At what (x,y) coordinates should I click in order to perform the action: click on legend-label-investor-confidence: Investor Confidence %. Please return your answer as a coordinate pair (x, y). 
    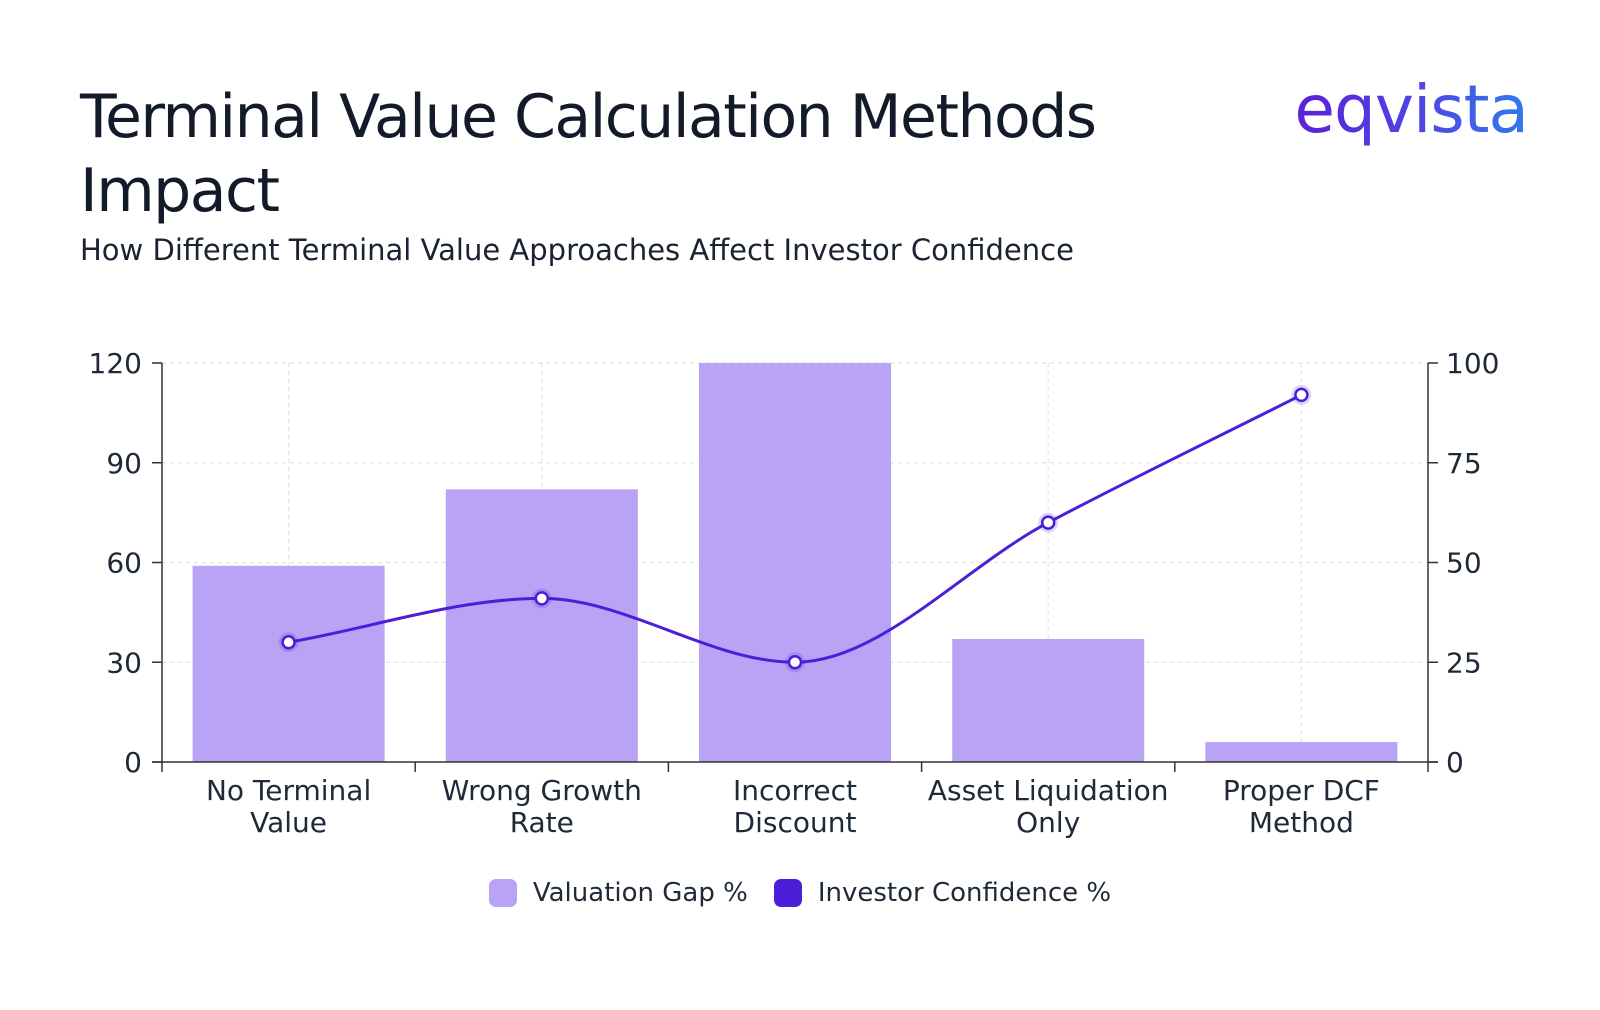
    Looking at the image, I should click on (964, 893).